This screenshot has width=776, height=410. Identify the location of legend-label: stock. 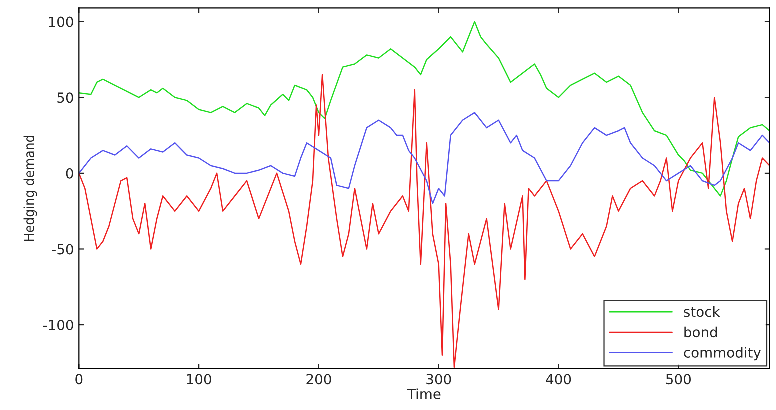
(702, 312).